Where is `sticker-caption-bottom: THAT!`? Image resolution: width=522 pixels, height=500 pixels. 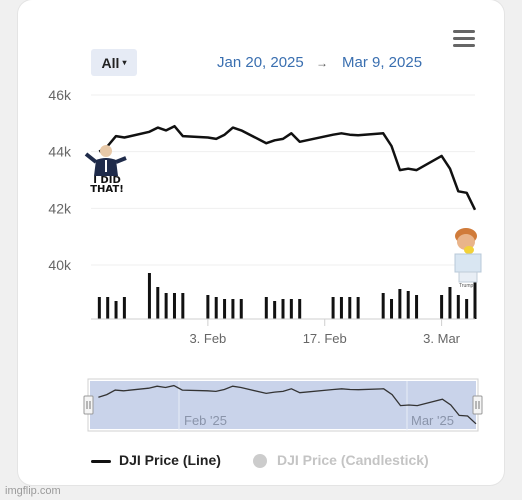
sticker-caption-bottom: THAT! is located at coordinates (107, 189).